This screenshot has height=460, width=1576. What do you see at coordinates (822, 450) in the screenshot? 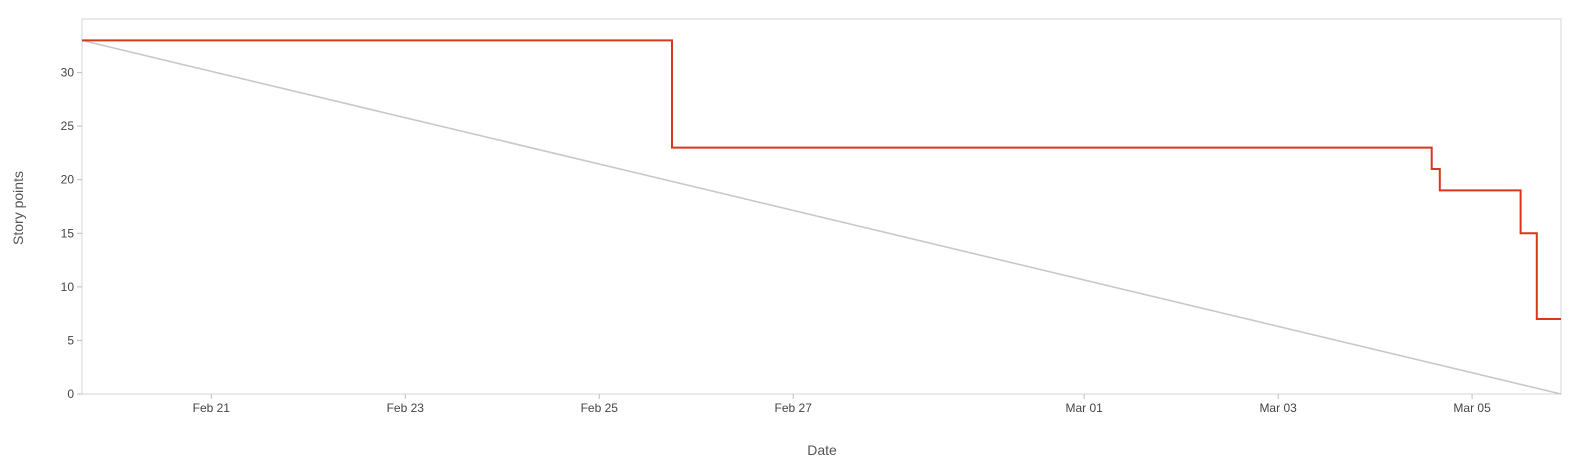
I see `x-axis-title: Date` at bounding box center [822, 450].